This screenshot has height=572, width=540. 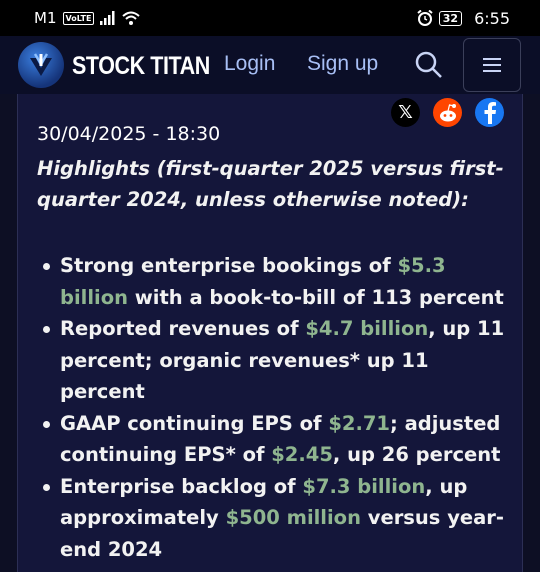 I want to click on share-buttons: 𝕏, so click(x=447, y=112).